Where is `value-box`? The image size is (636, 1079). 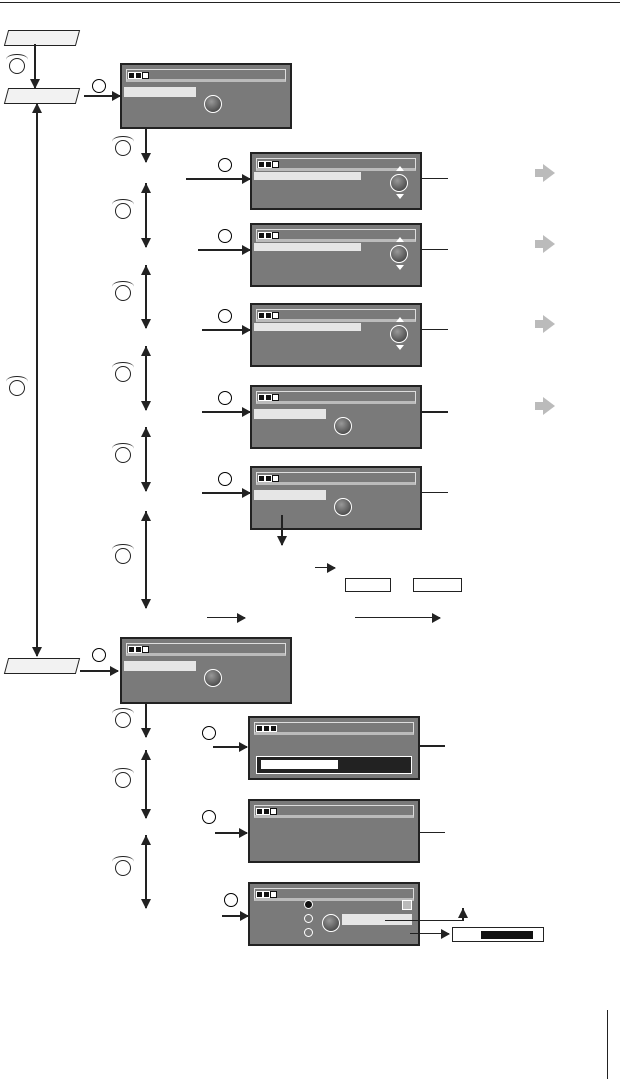 value-box is located at coordinates (368, 585).